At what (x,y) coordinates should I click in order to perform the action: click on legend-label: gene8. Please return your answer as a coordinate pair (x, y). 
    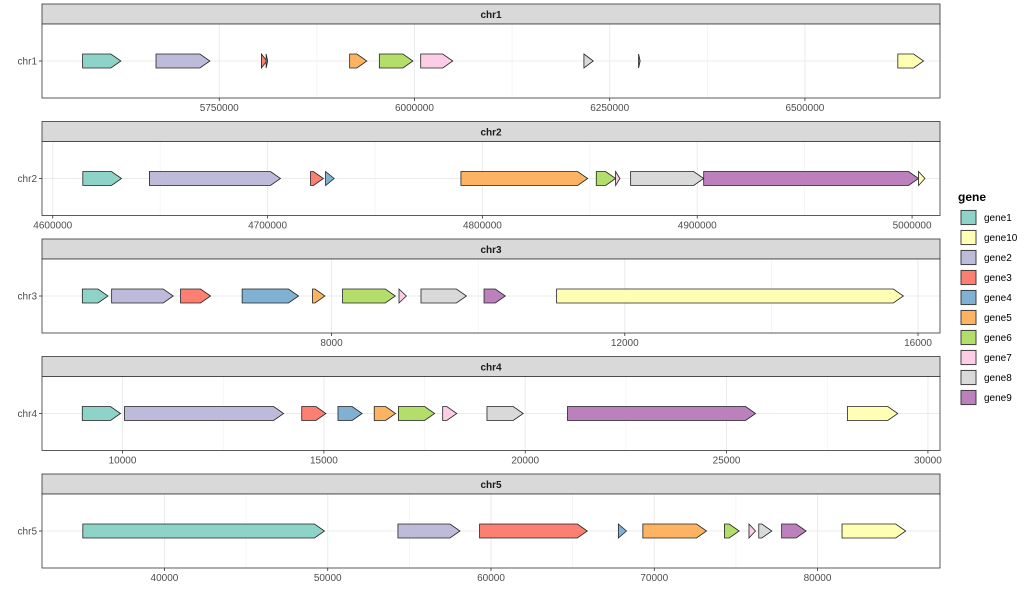
    Looking at the image, I should click on (998, 378).